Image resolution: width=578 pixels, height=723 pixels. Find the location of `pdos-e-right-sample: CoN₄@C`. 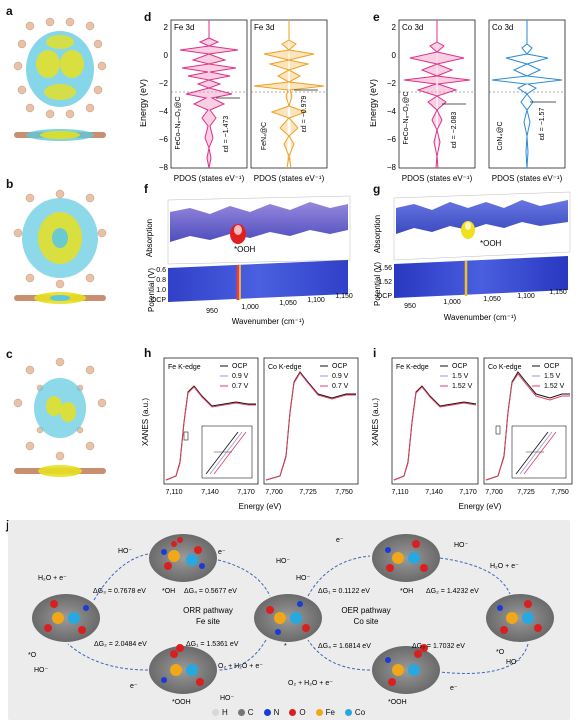

pdos-e-right-sample: CoN₄@C is located at coordinates (500, 135).